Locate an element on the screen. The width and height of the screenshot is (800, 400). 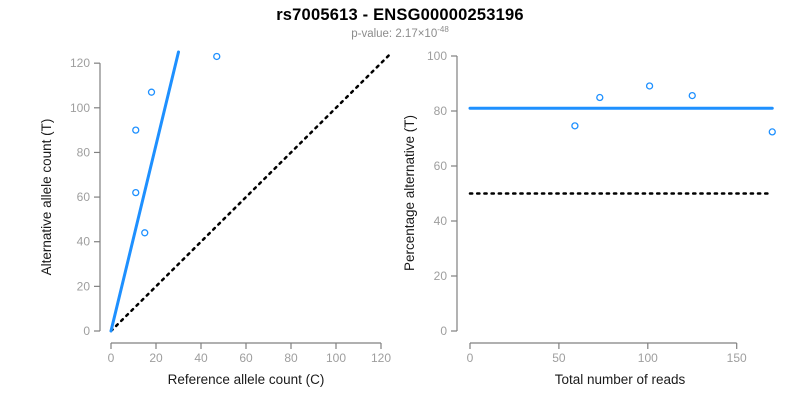
figure-title: rs7005613 - ENSG00000253196 is located at coordinates (400, 15).